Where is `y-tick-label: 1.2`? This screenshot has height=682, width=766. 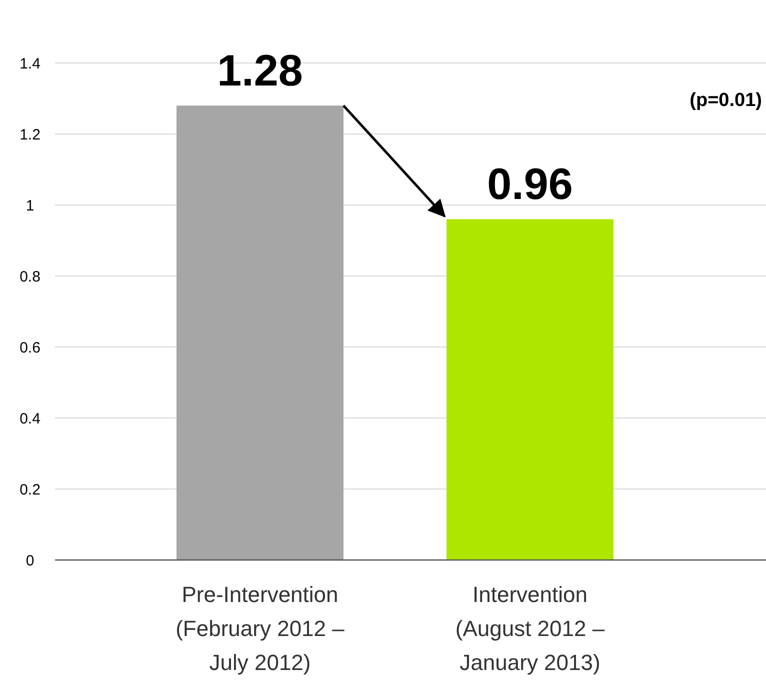 y-tick-label: 1.2 is located at coordinates (30, 135).